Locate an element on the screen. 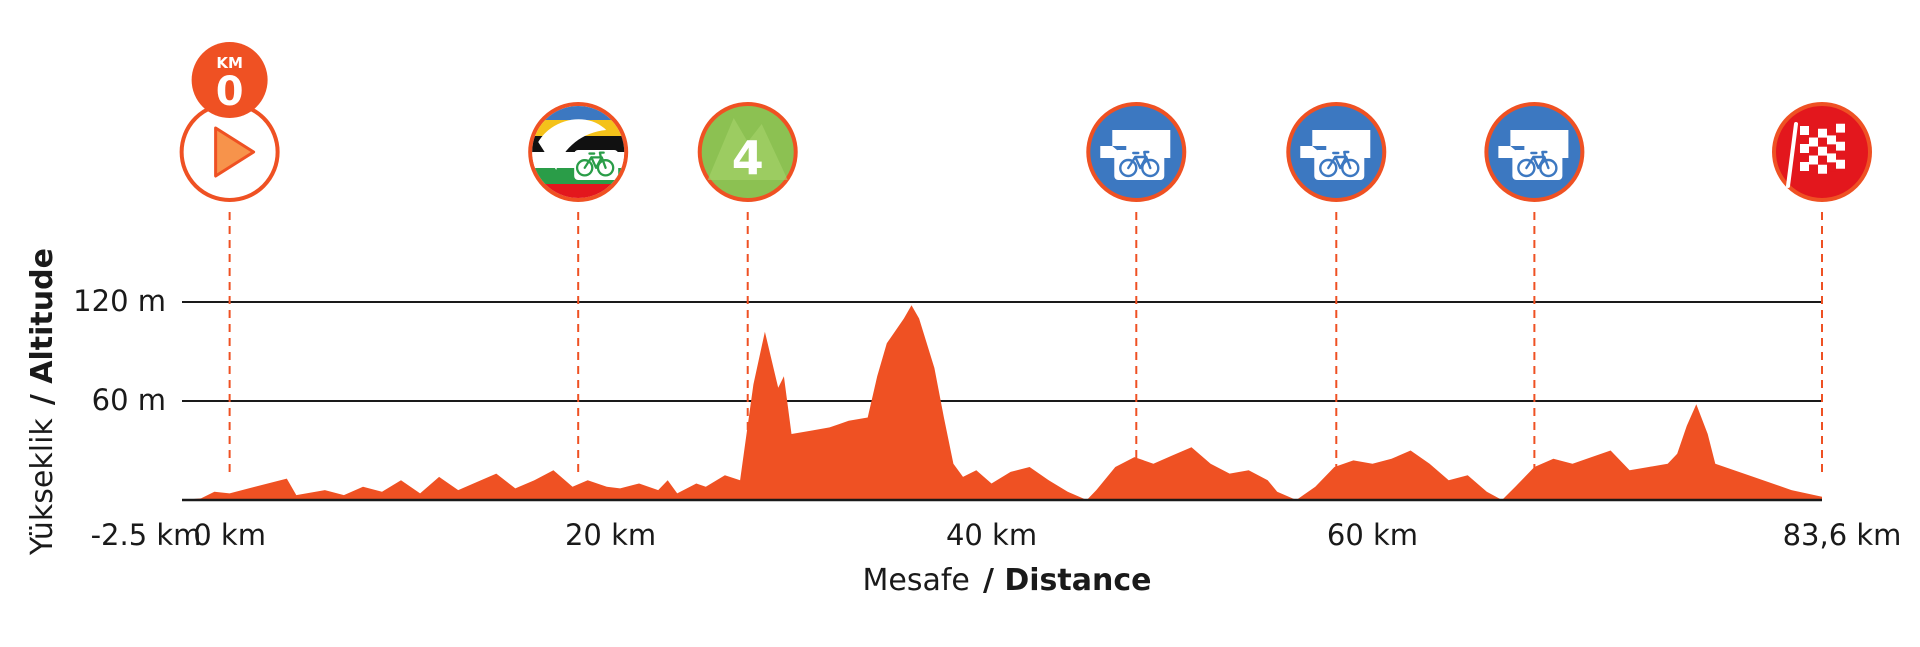 Image resolution: width=1920 pixels, height=647 pixels. y-tick-label: 120 m is located at coordinates (119, 301).